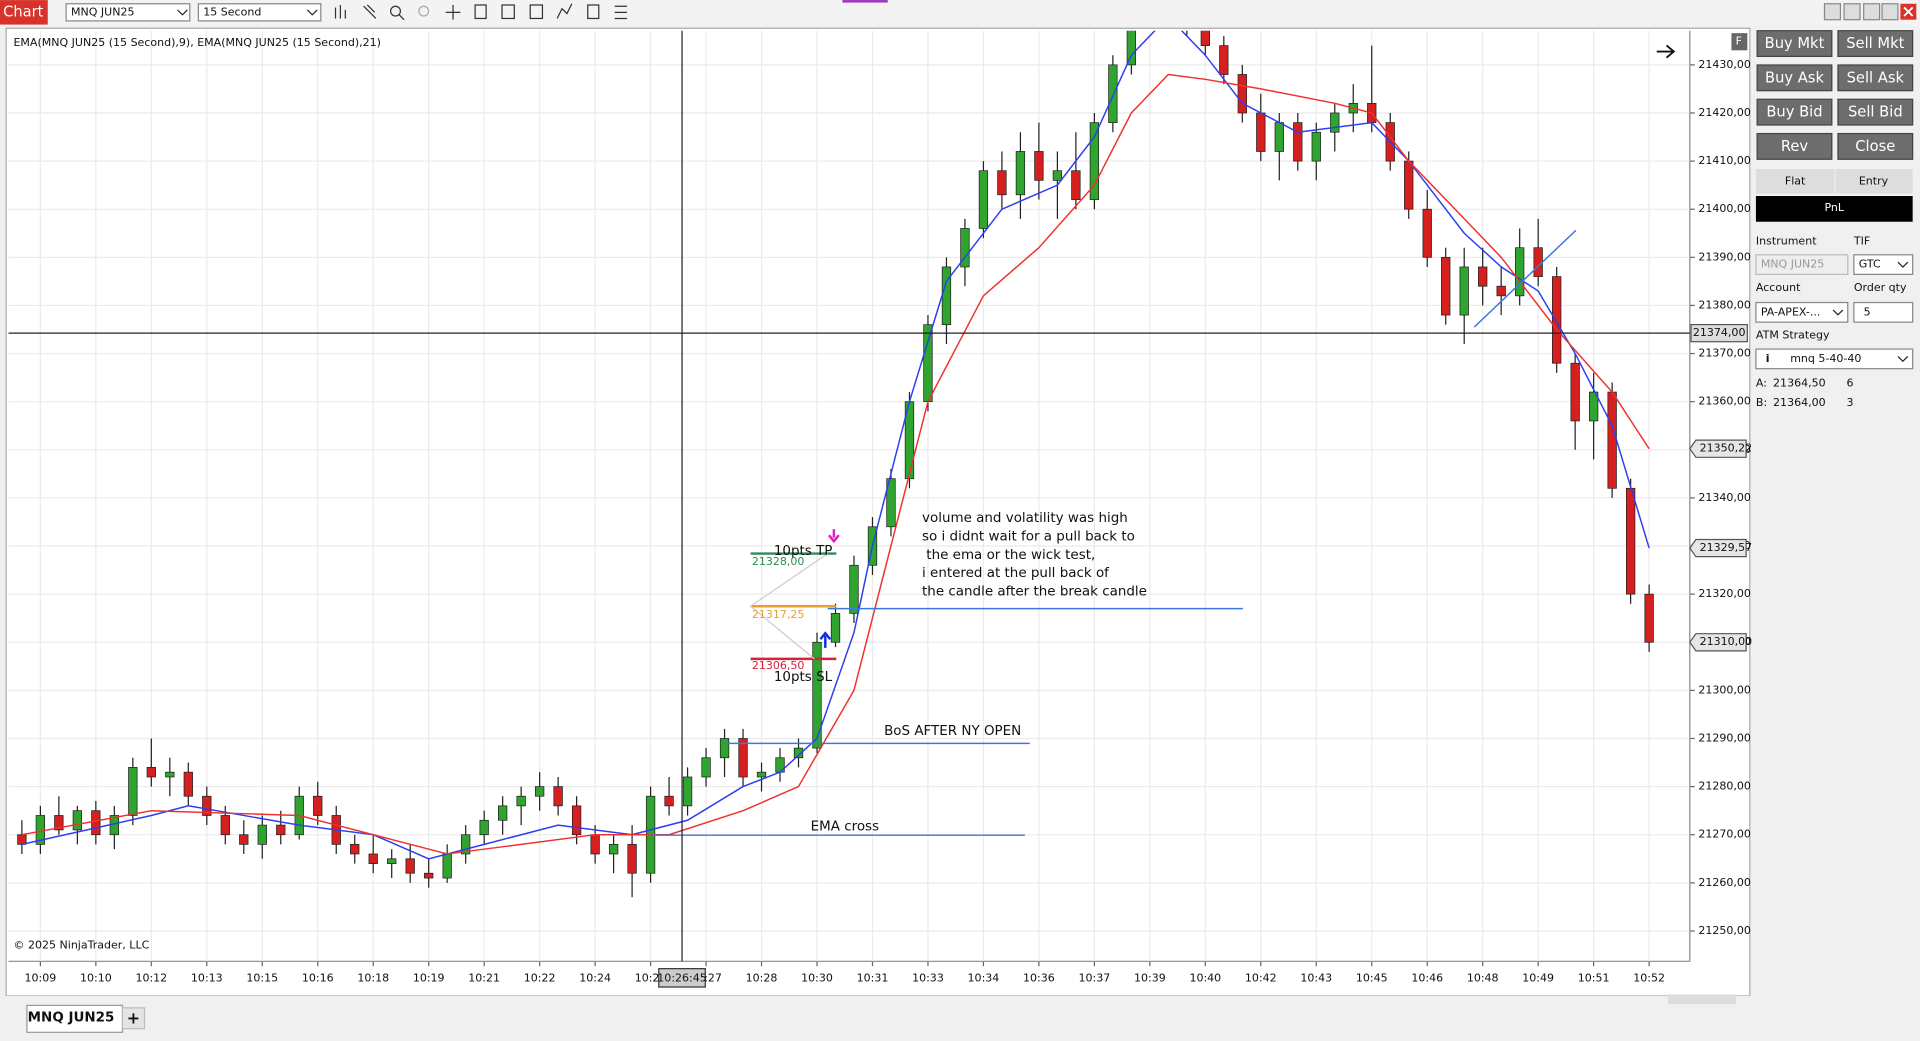 This screenshot has width=1920, height=1041. I want to click on x-tick-label: 10:16, so click(318, 977).